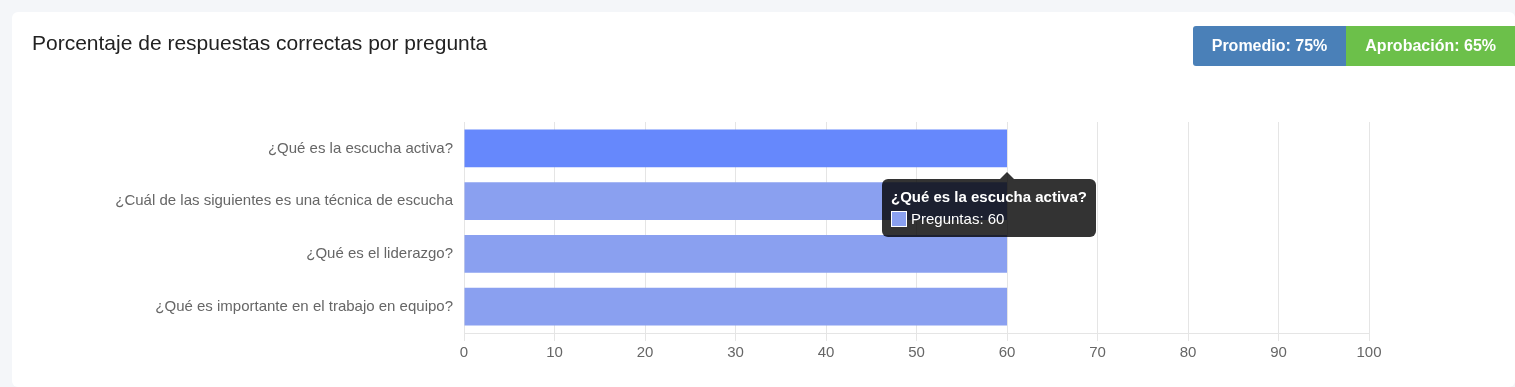 This screenshot has height=387, width=1515. I want to click on text: Porcentaje de respuestas correctas por pregunta, so click(260, 43).